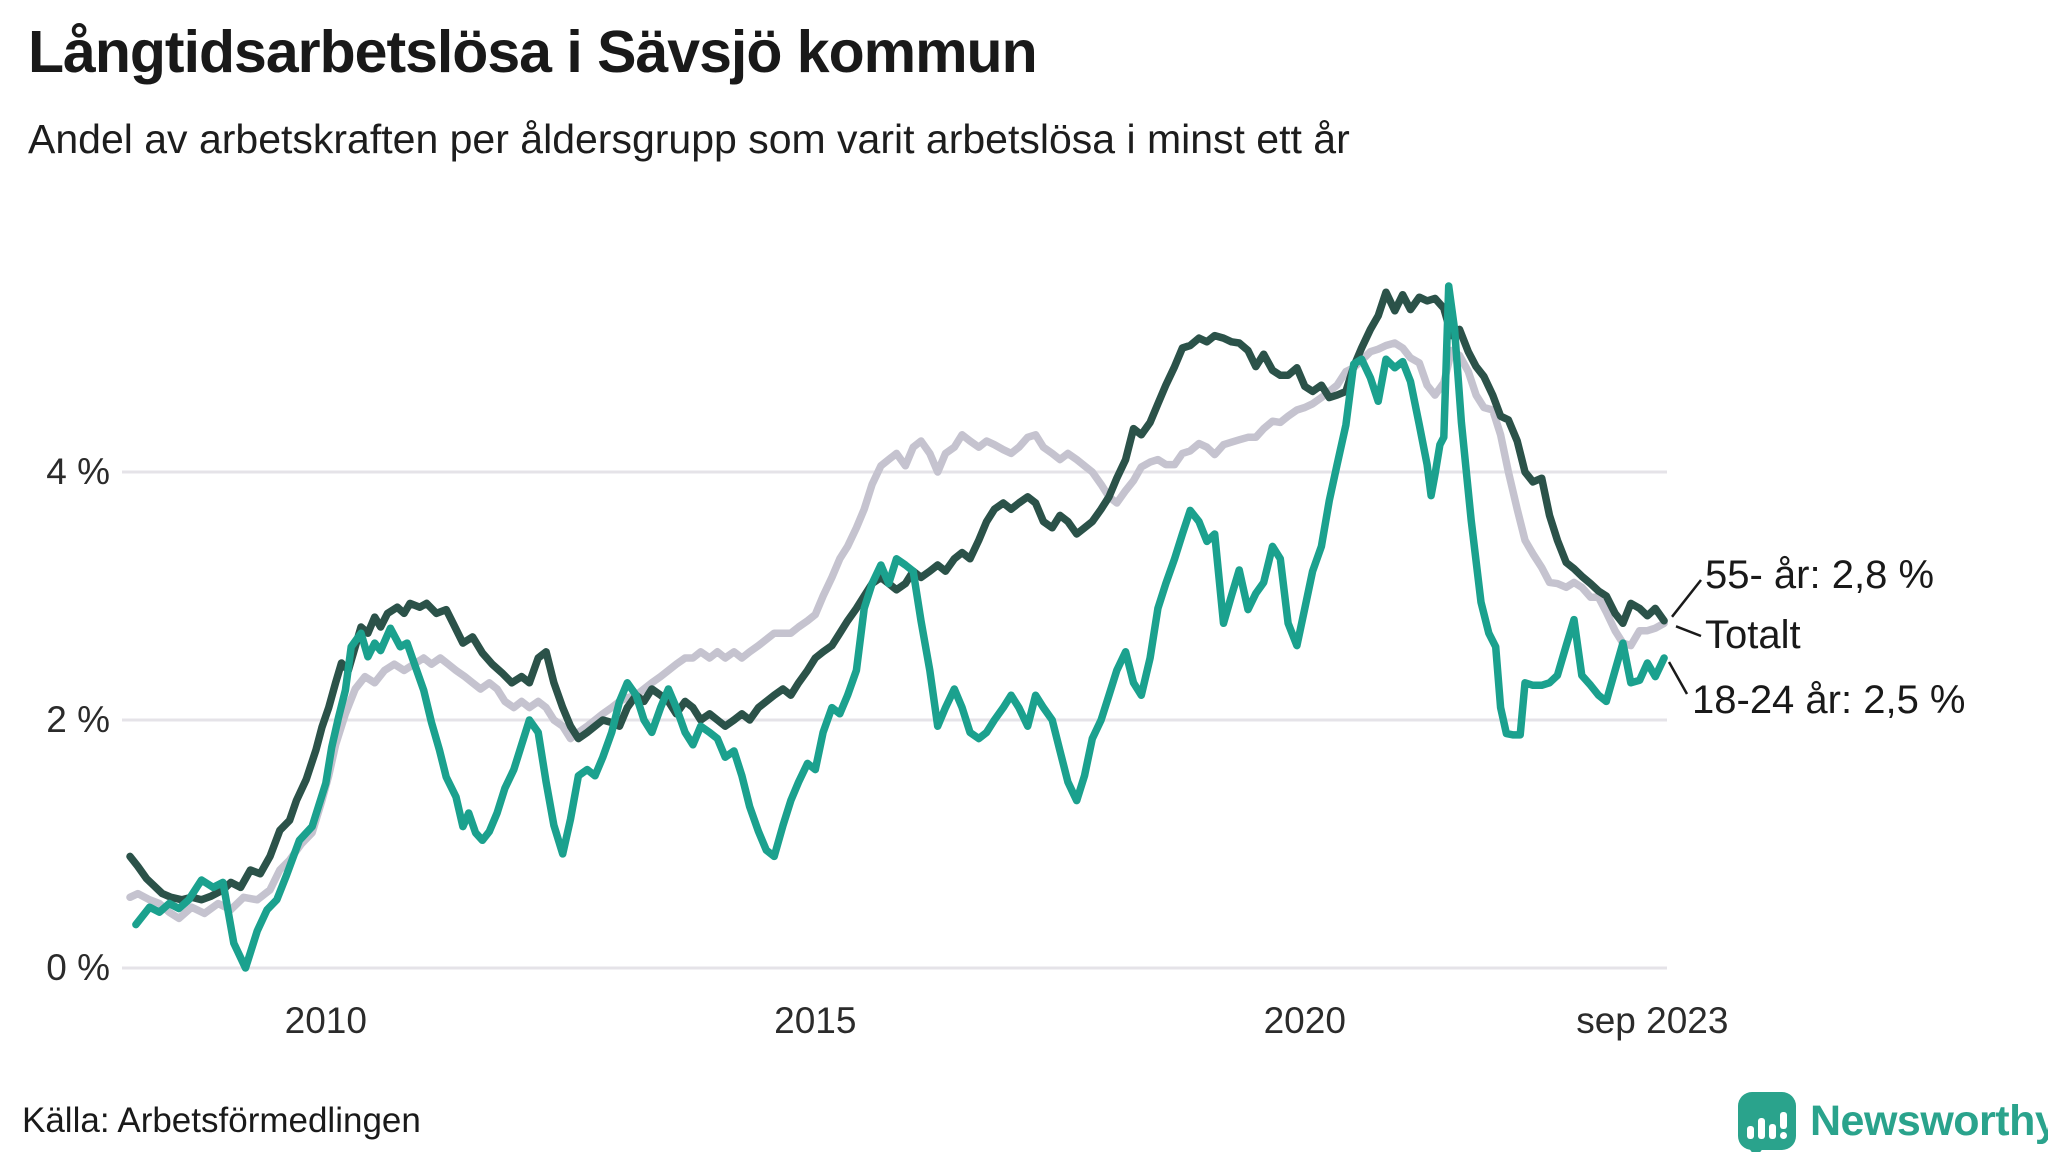  I want to click on x-axis-tick-2020: 2020, so click(1304, 1020).